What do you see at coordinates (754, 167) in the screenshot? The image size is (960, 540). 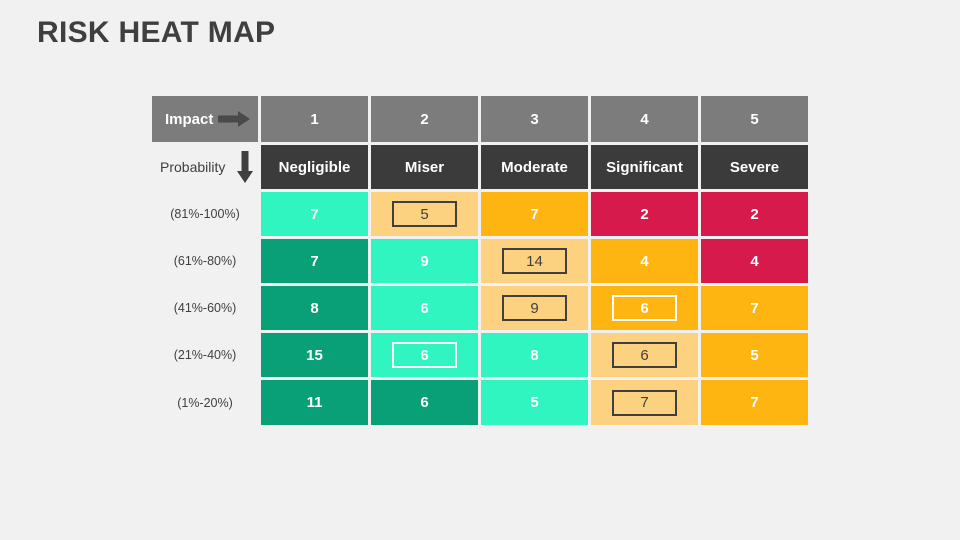 I see `impact-category-cell: Severe` at bounding box center [754, 167].